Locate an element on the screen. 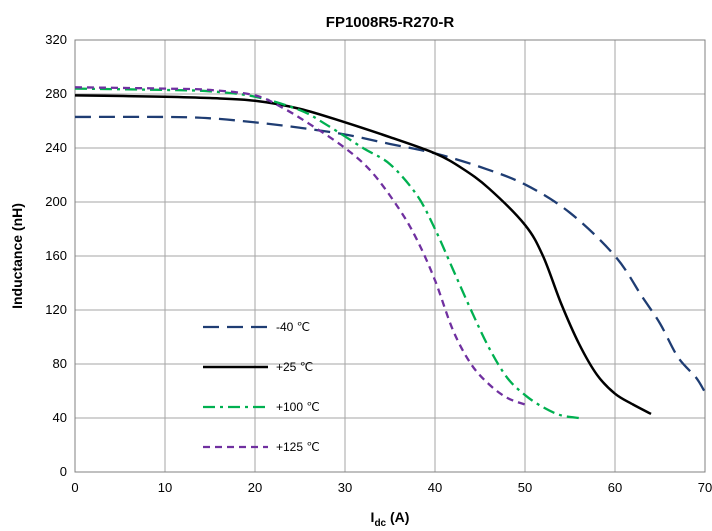 Image resolution: width=712 pixels, height=531 pixels. x-tick-label-4: 40 is located at coordinates (435, 487).